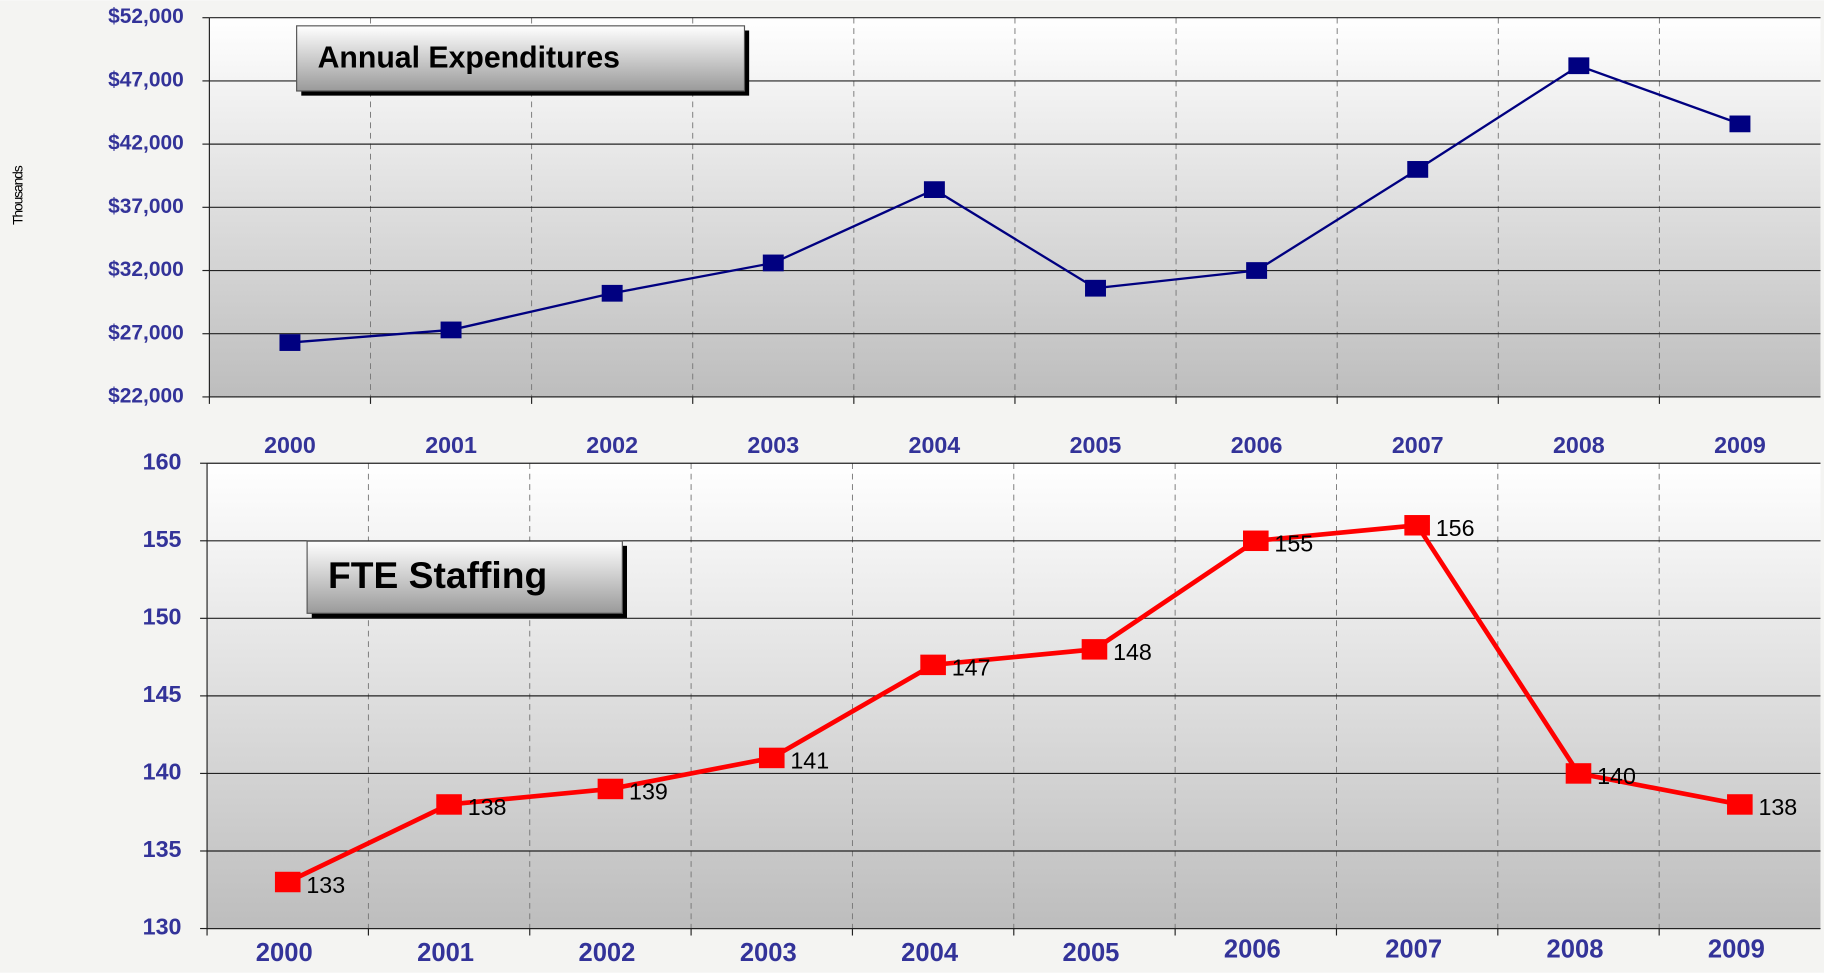  What do you see at coordinates (162, 849) in the screenshot?
I see `y-tick-label: 135` at bounding box center [162, 849].